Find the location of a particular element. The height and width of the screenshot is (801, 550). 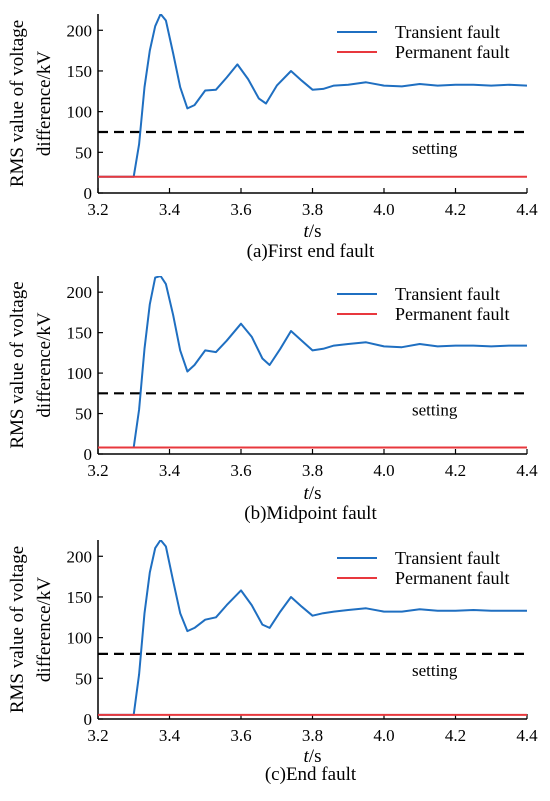

panel-caption: (c)End fault is located at coordinates (311, 774).